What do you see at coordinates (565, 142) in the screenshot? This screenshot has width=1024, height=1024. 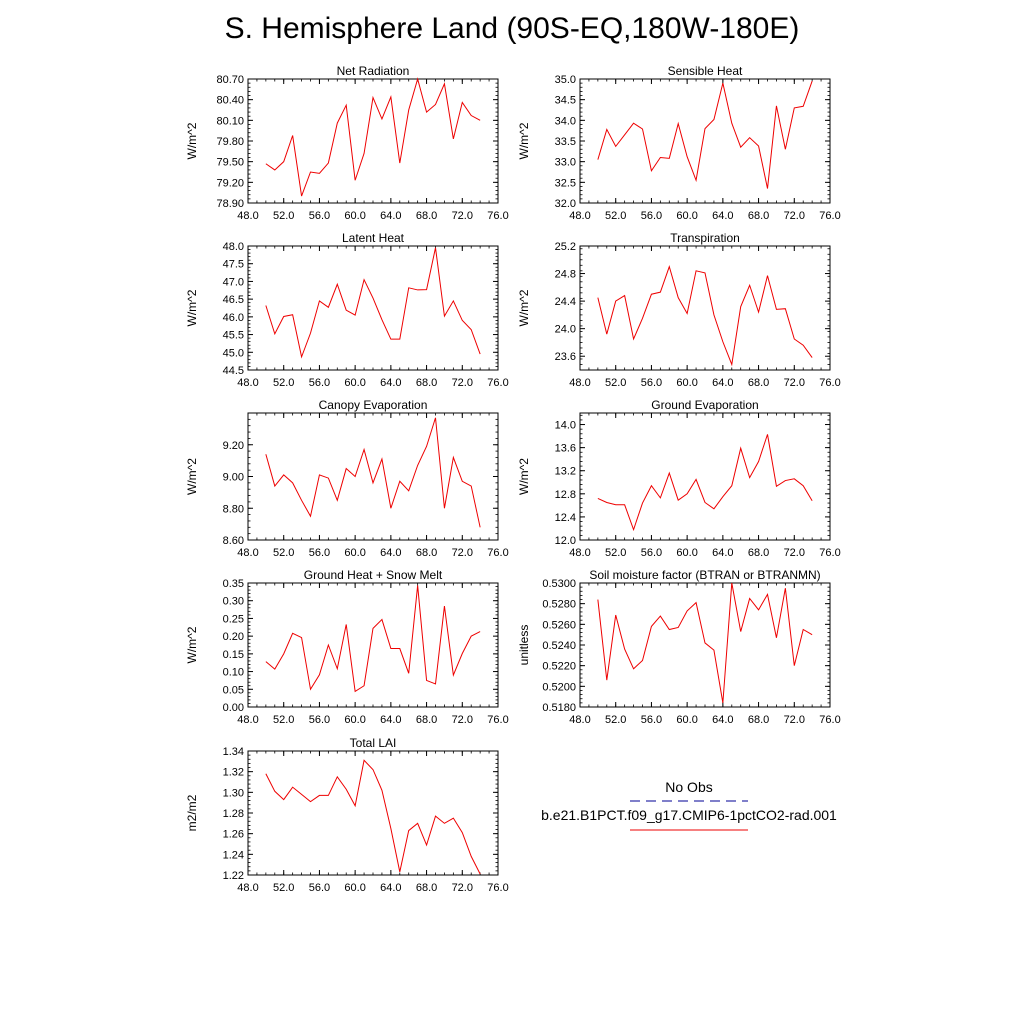 I see `y-tick-label: 33.5` at bounding box center [565, 142].